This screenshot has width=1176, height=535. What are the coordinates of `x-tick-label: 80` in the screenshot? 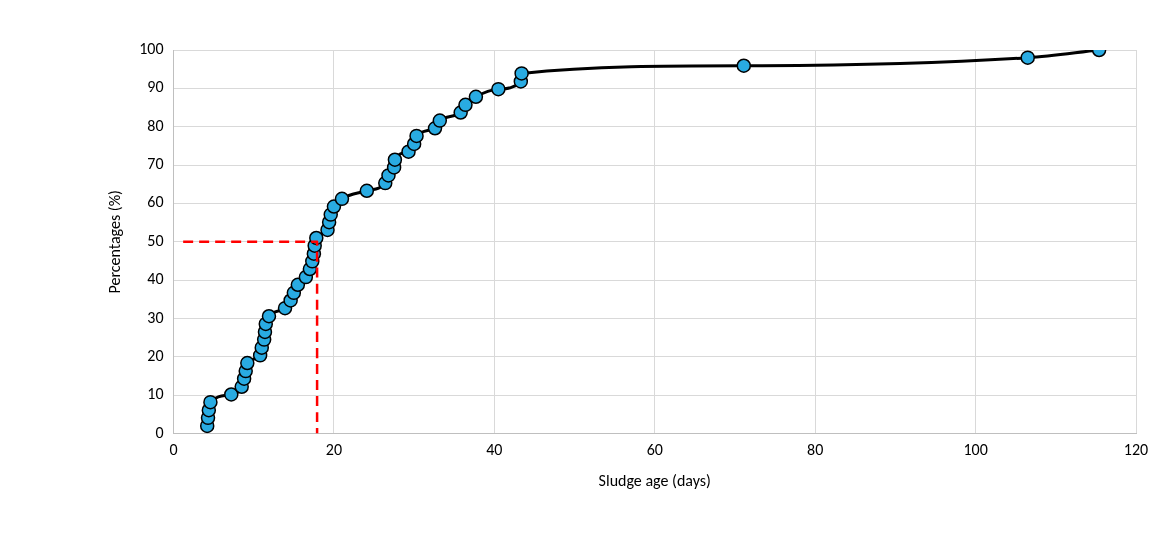 It's located at (815, 450).